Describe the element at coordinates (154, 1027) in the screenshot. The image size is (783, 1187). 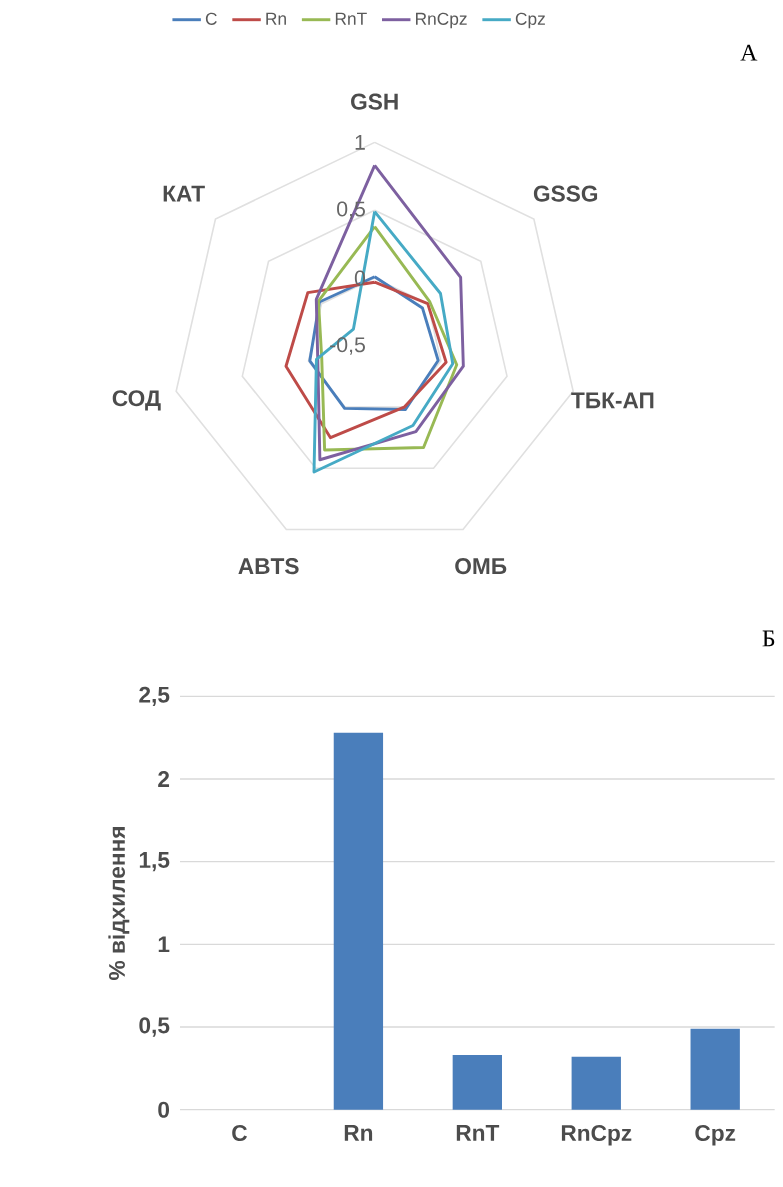
I see `y-tick-label: 0,5` at that location.